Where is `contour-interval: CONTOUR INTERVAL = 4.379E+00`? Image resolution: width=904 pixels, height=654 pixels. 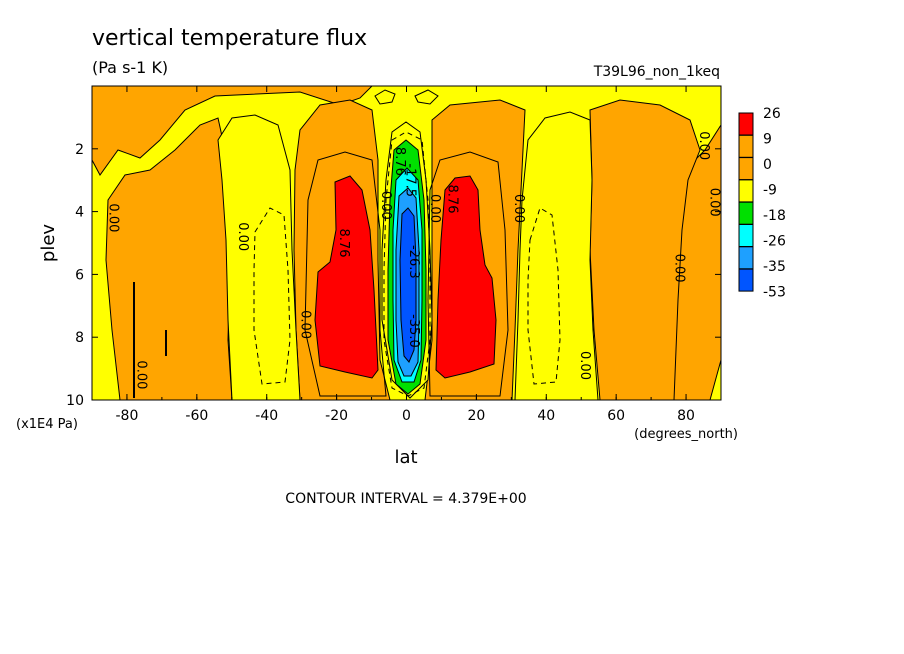 contour-interval: CONTOUR INTERVAL = 4.379E+00 is located at coordinates (405, 499).